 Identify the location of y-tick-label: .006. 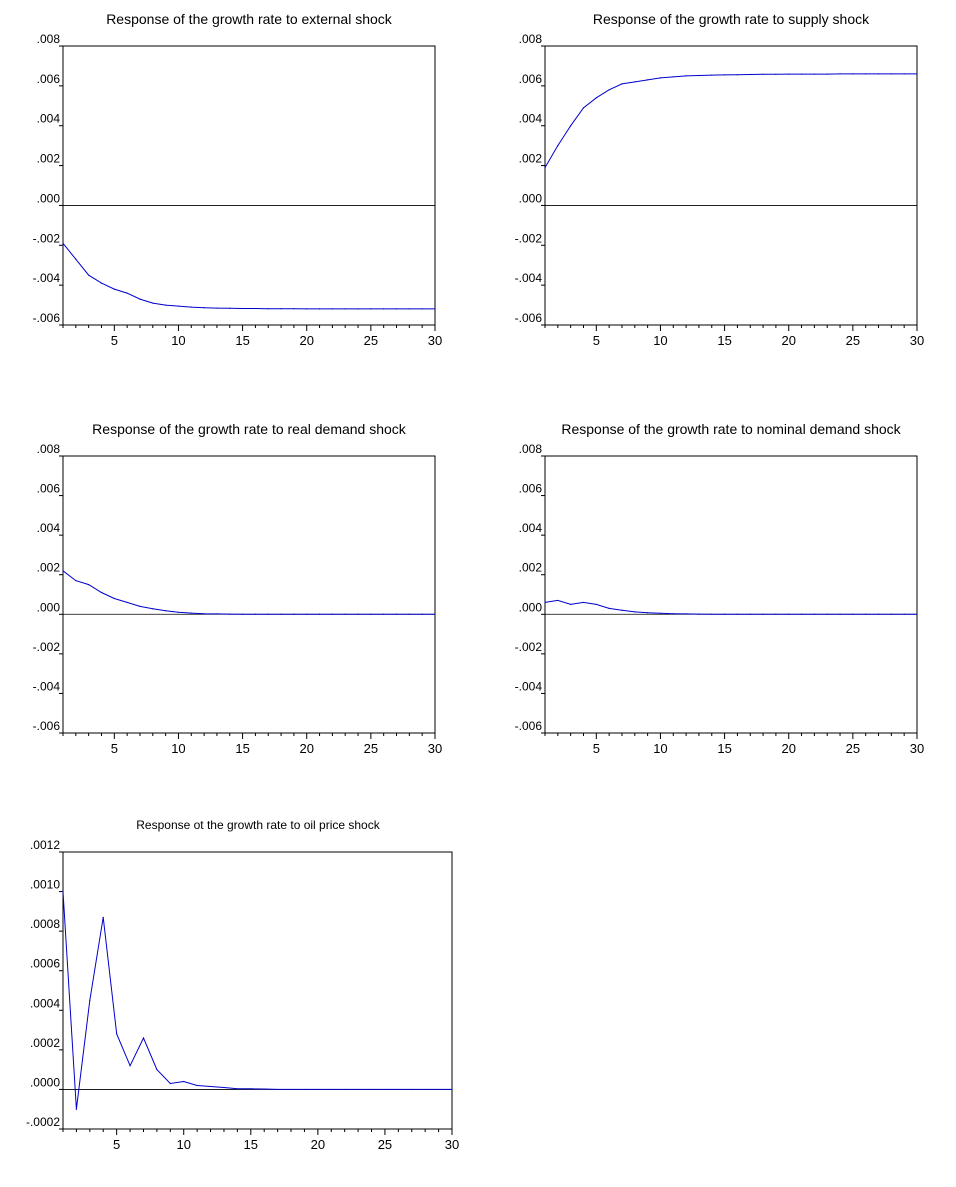
(531, 79).